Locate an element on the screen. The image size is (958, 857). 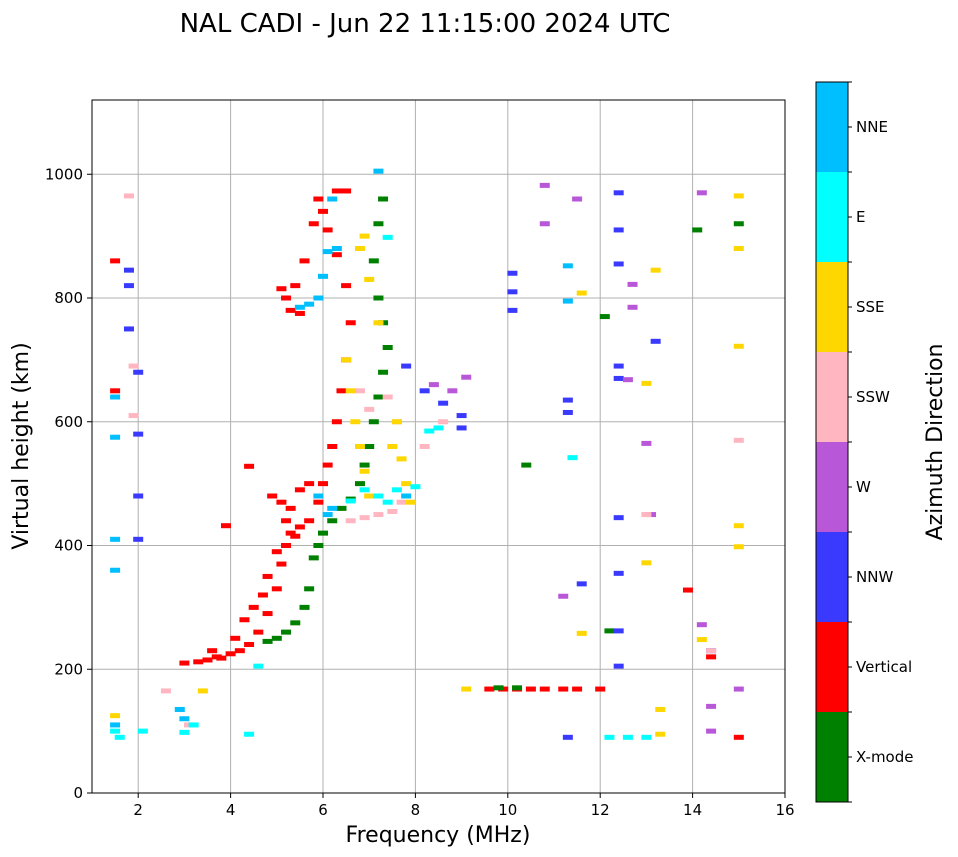
colorbar-tick-label: SSE is located at coordinates (870, 307).